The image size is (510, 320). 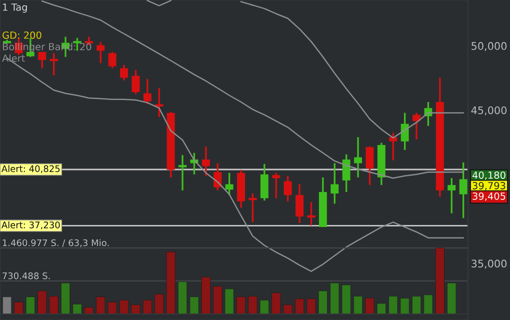 I want to click on ref-line-label: 1.460.977 S. / 63,3 Mio., so click(x=55, y=243).